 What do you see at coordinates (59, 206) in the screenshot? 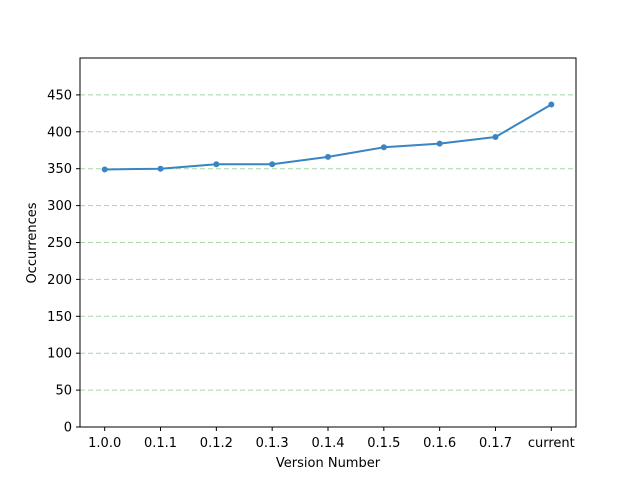
I see `y-tick-label-6: 300` at bounding box center [59, 206].